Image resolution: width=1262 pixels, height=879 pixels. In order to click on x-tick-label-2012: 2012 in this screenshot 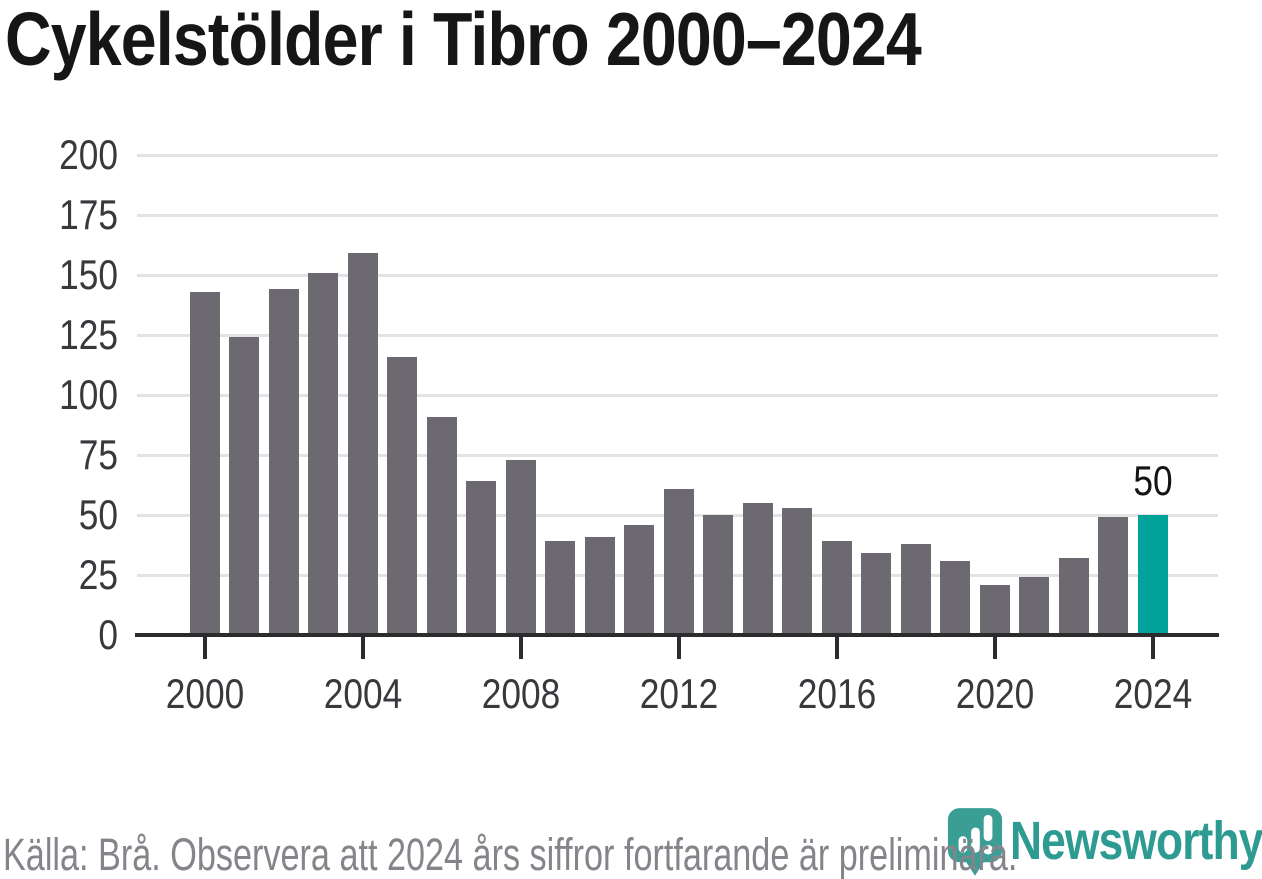, I will do `click(678, 693)`.